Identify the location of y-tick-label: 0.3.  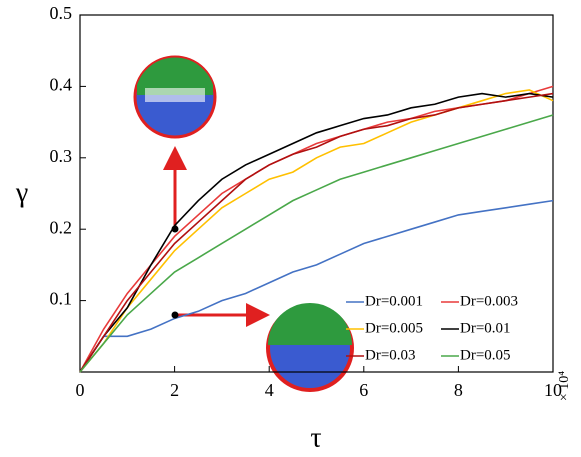
(61, 156).